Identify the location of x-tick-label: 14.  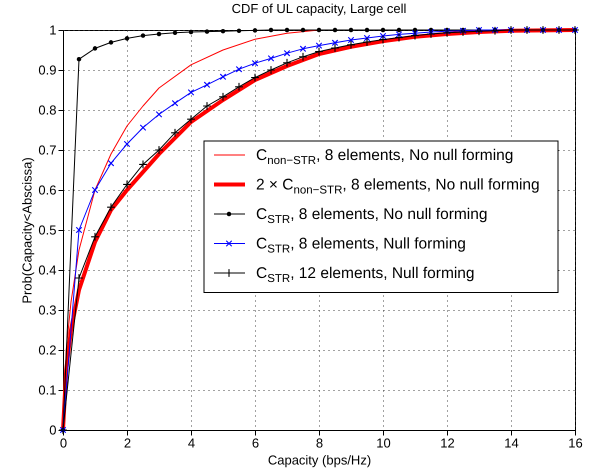
(511, 443).